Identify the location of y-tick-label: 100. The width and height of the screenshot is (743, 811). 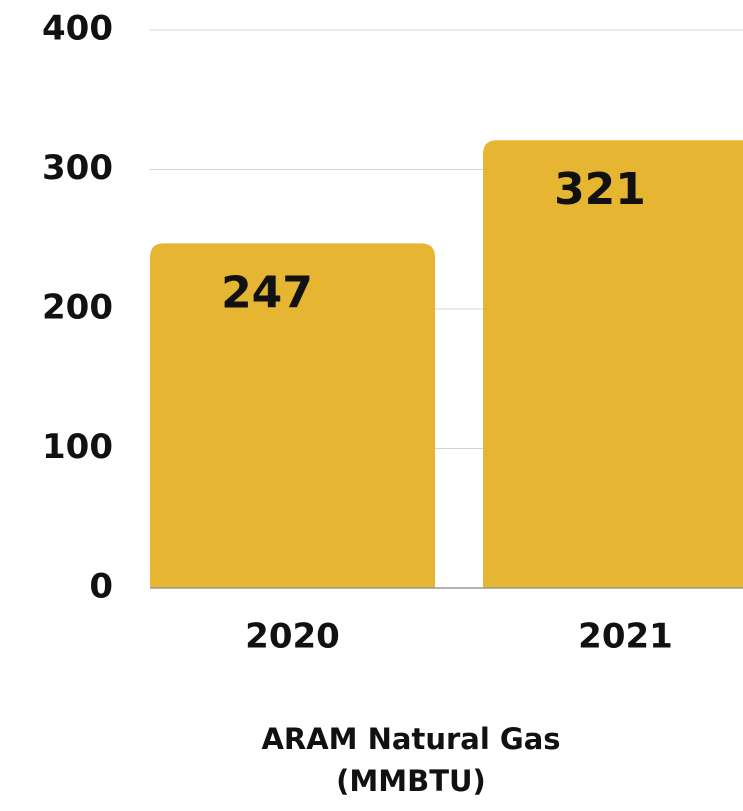
(77, 447).